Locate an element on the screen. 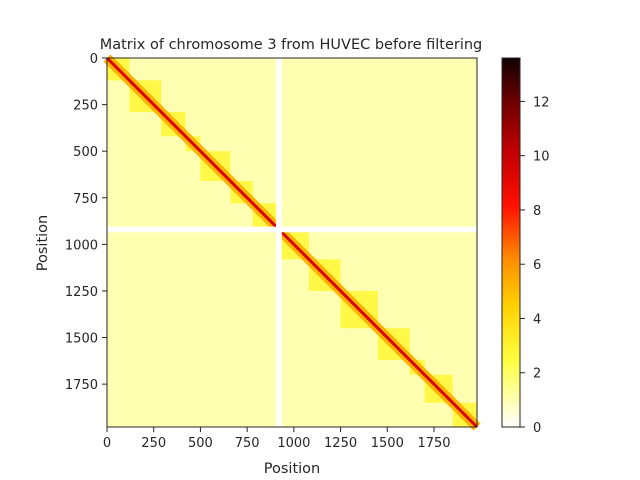 The width and height of the screenshot is (640, 480). colorbar-tick-label: 4 is located at coordinates (537, 319).